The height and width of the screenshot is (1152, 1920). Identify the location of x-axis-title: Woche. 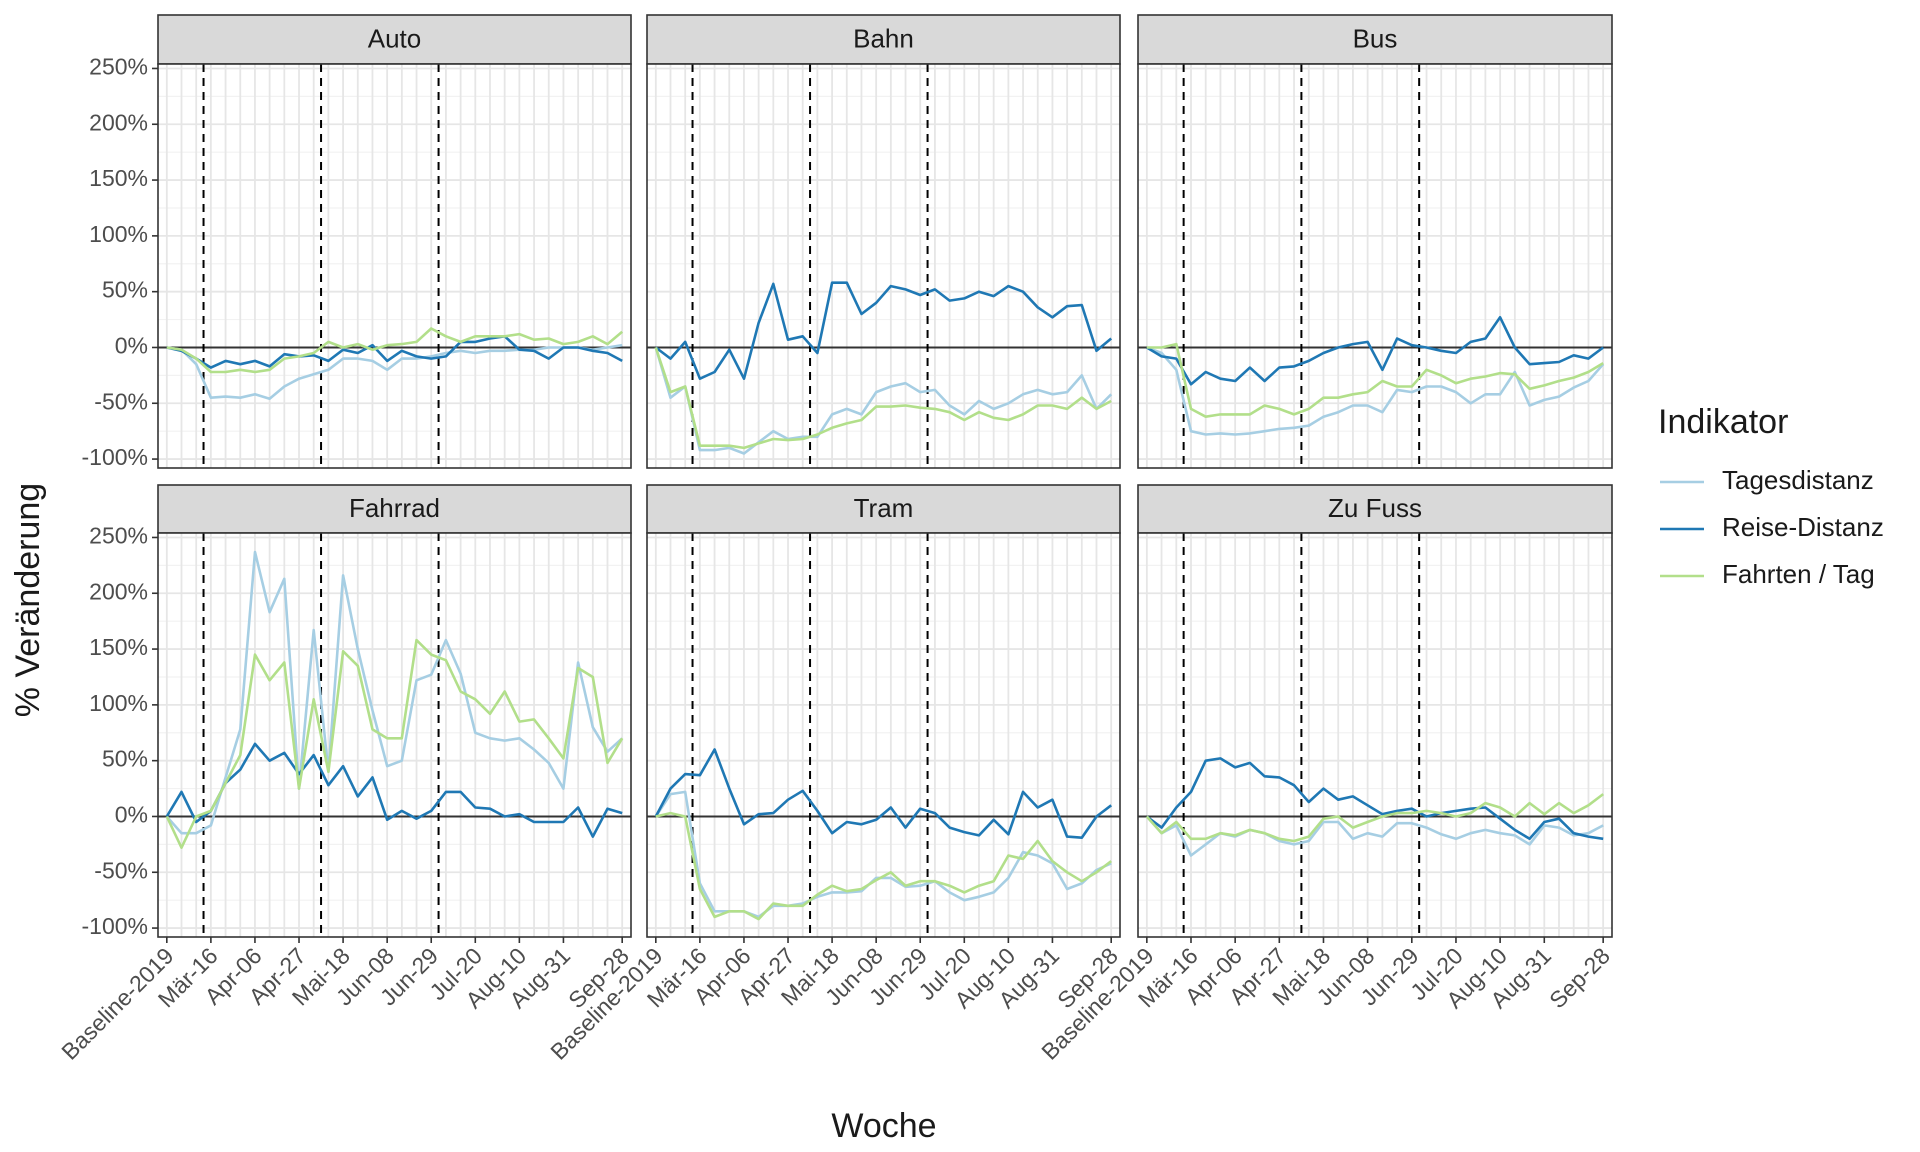
(883, 1126).